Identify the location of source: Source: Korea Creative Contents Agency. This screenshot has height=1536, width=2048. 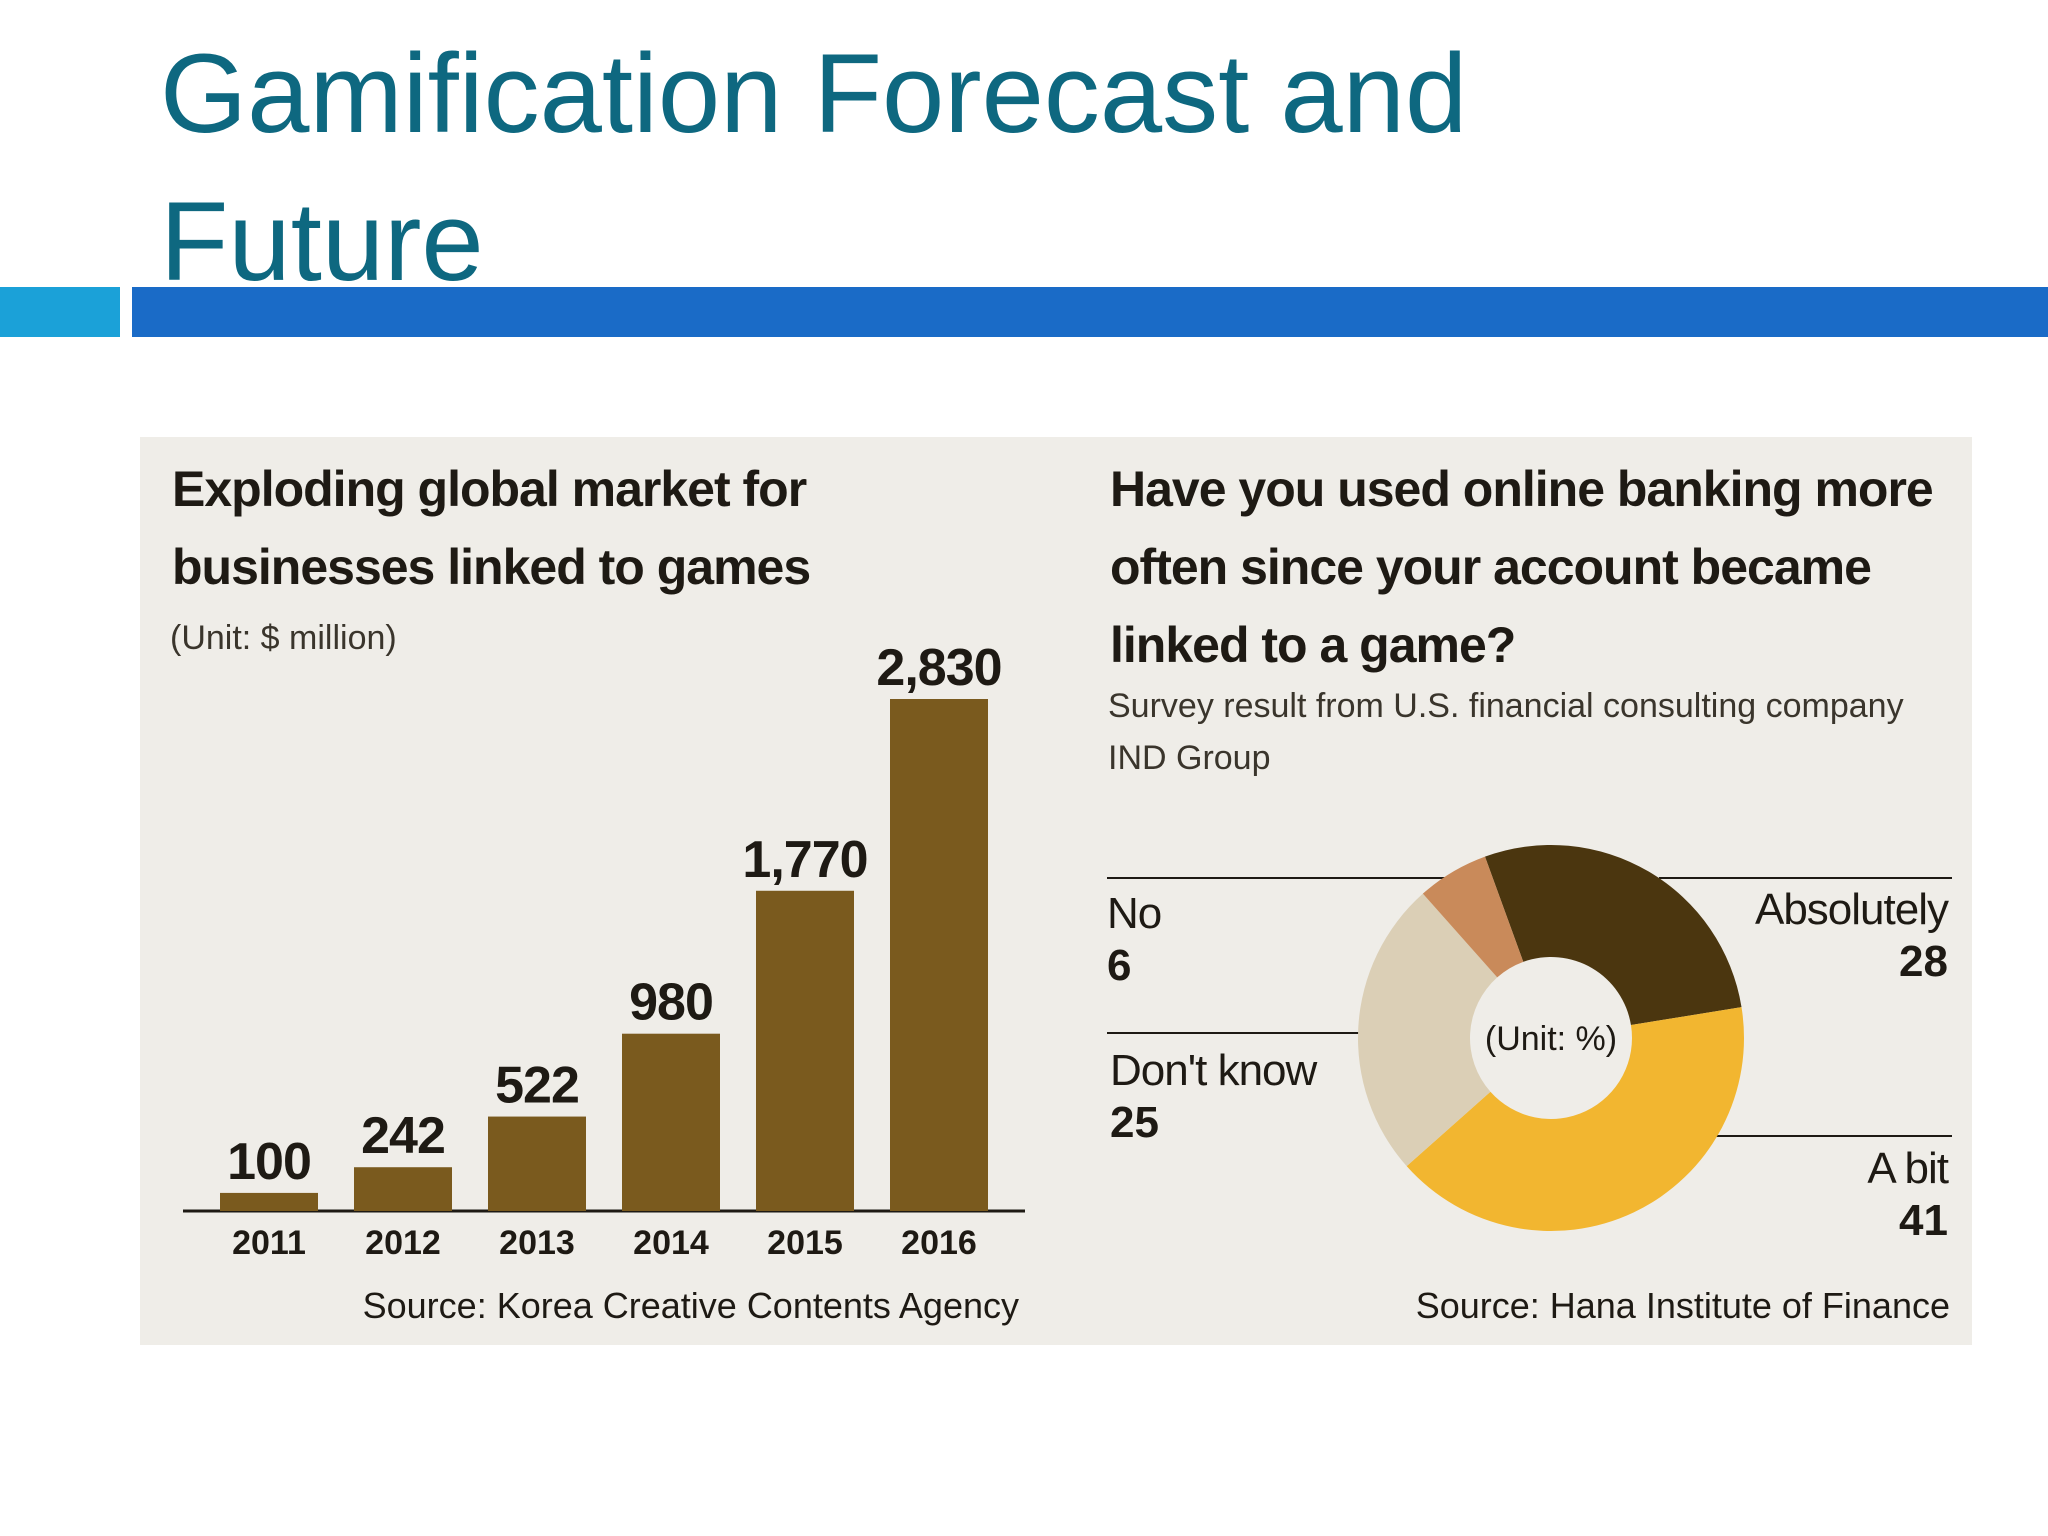
(691, 1305).